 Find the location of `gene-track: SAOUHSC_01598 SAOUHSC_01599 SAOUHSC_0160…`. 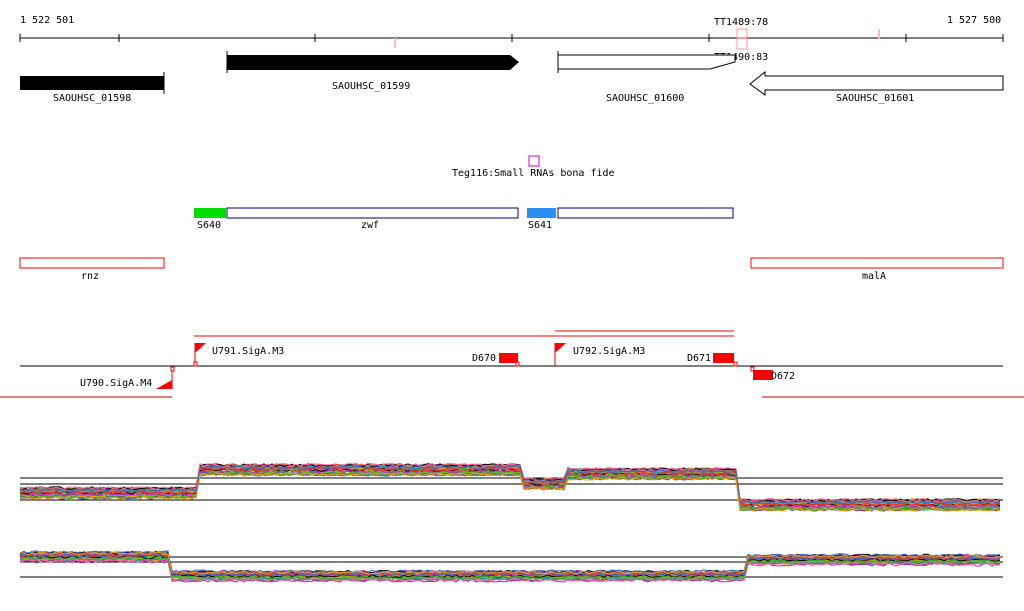

gene-track: SAOUHSC_01598 SAOUHSC_01599 SAOUHSC_0160… is located at coordinates (512, 77).